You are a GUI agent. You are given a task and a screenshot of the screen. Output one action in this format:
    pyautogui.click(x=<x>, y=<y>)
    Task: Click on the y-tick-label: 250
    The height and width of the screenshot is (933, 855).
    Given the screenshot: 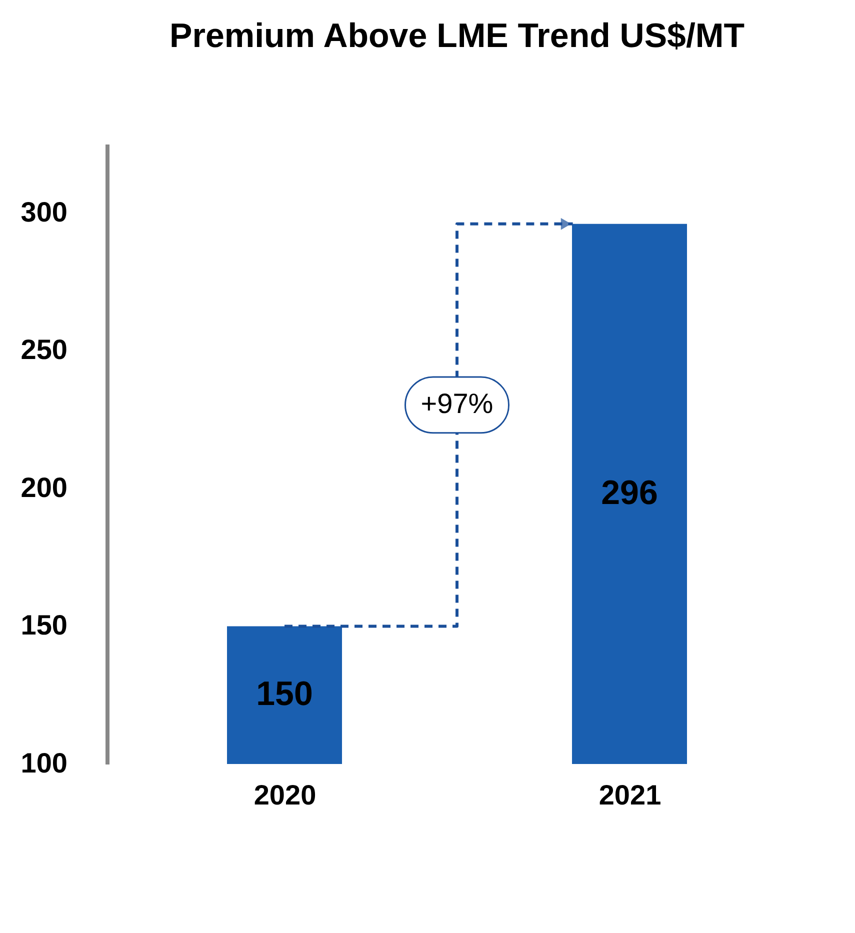 What is the action you would take?
    pyautogui.click(x=44, y=350)
    